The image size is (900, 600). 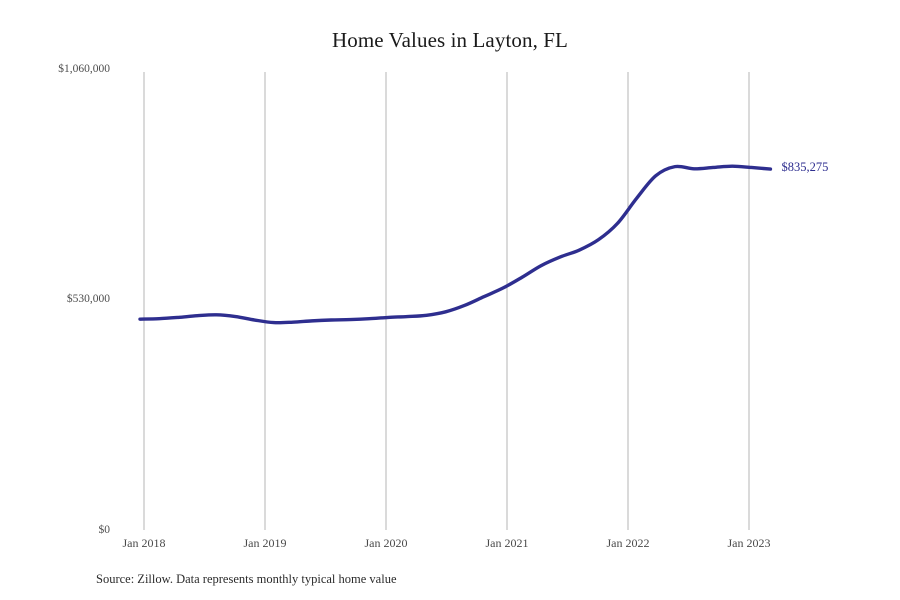 What do you see at coordinates (84, 69) in the screenshot?
I see `y-tick-label-top: $1,060,000` at bounding box center [84, 69].